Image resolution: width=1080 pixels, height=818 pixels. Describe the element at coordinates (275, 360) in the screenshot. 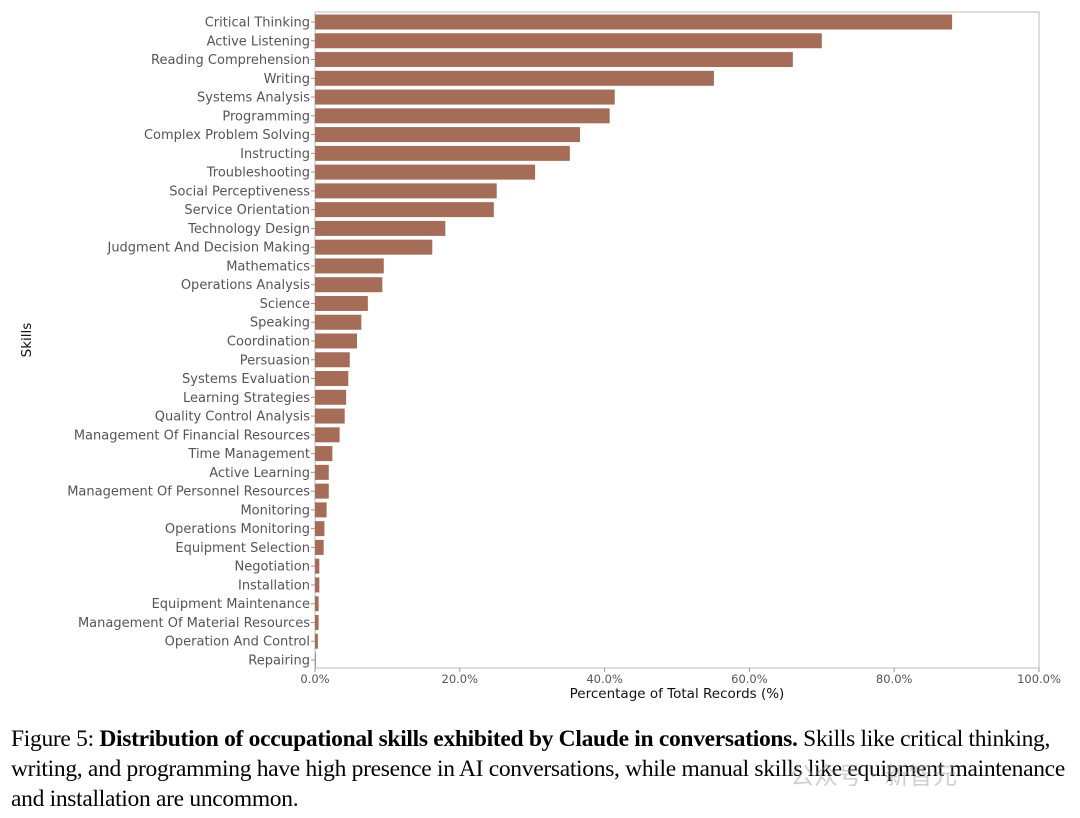

I see `y-tick-label: Persuasion` at that location.